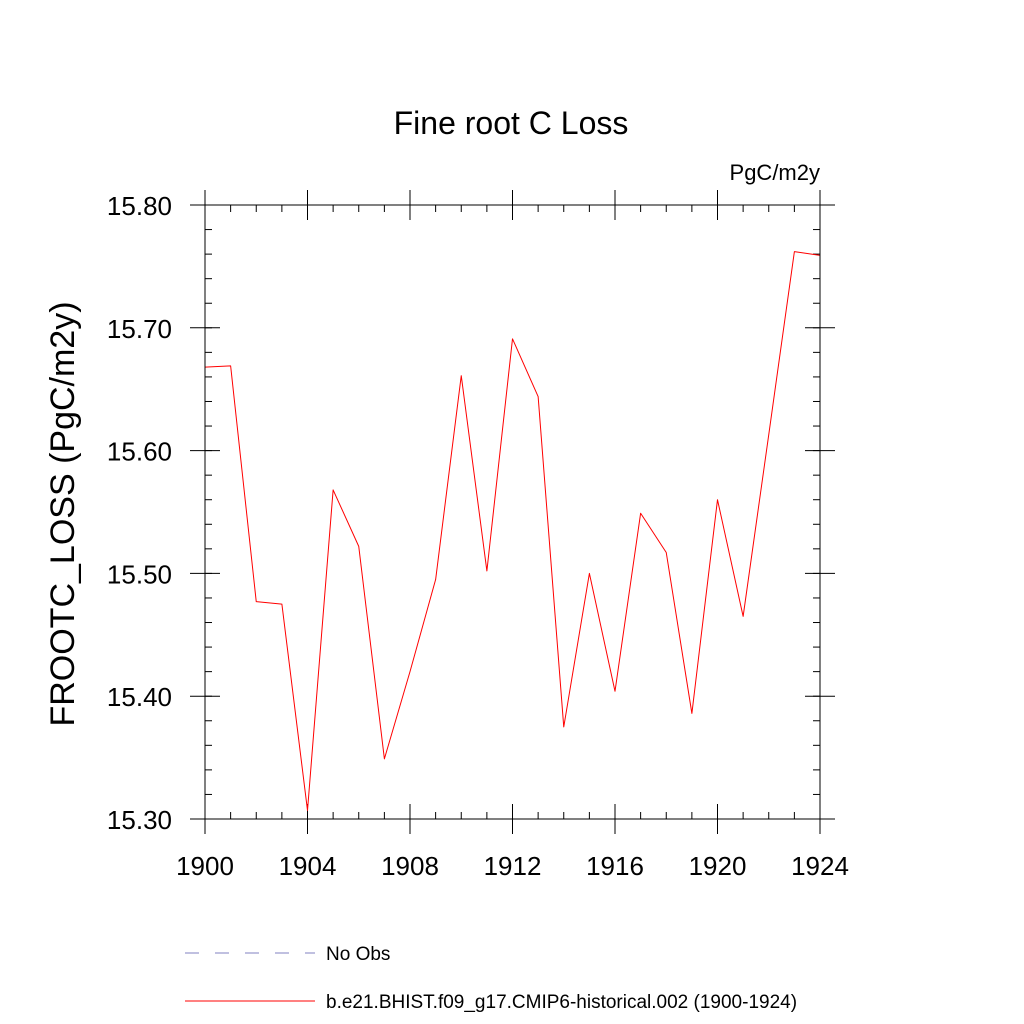  What do you see at coordinates (63, 513) in the screenshot?
I see `y-axis-label: FROOTC_LOSS (PgC/m2y)` at bounding box center [63, 513].